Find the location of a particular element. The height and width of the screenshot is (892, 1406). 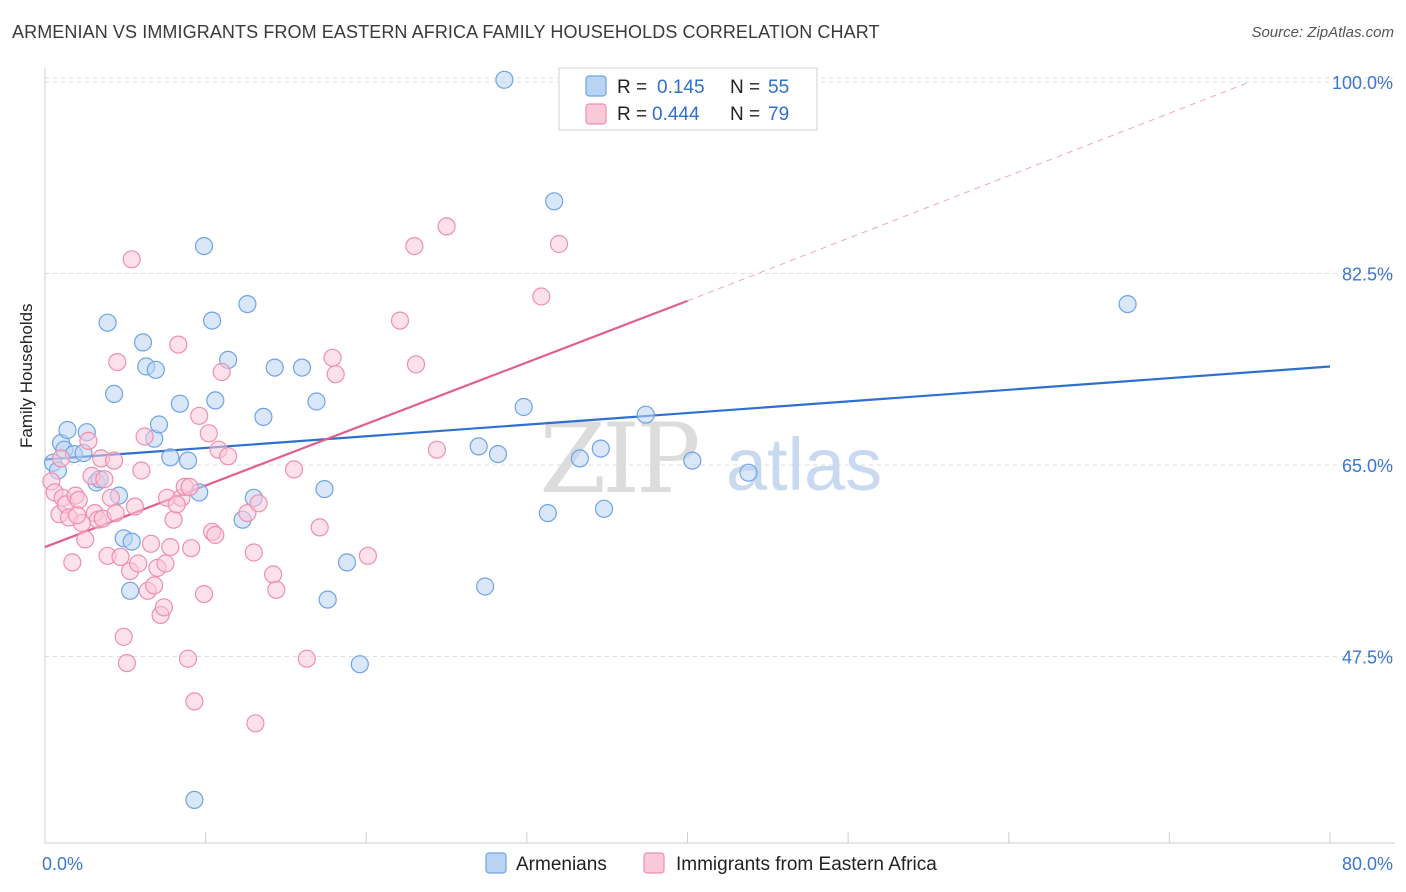

x-tick-label: 80.0% is located at coordinates (1367, 864).